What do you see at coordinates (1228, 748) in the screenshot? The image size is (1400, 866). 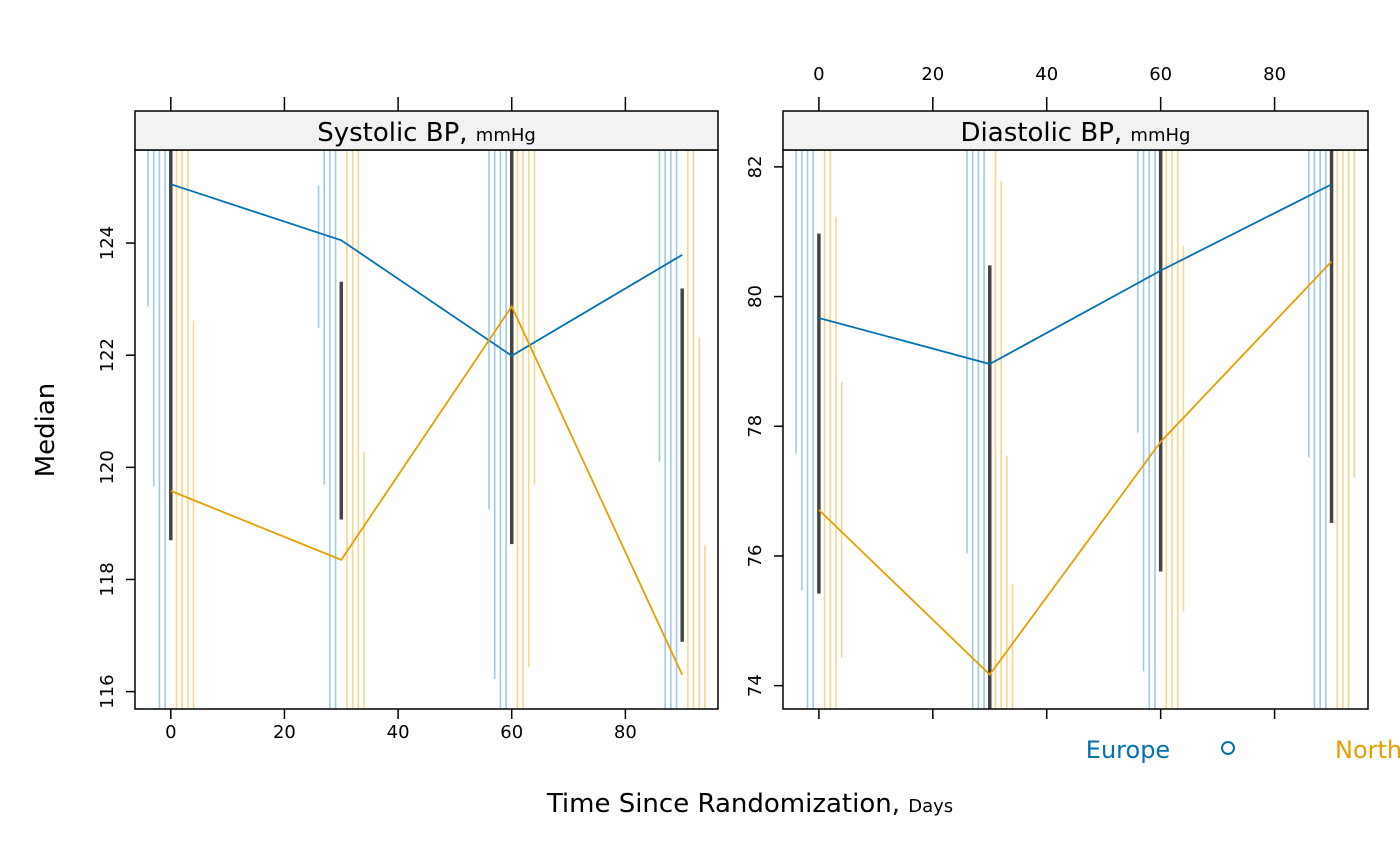 I see `legend-europe-circle-icon` at bounding box center [1228, 748].